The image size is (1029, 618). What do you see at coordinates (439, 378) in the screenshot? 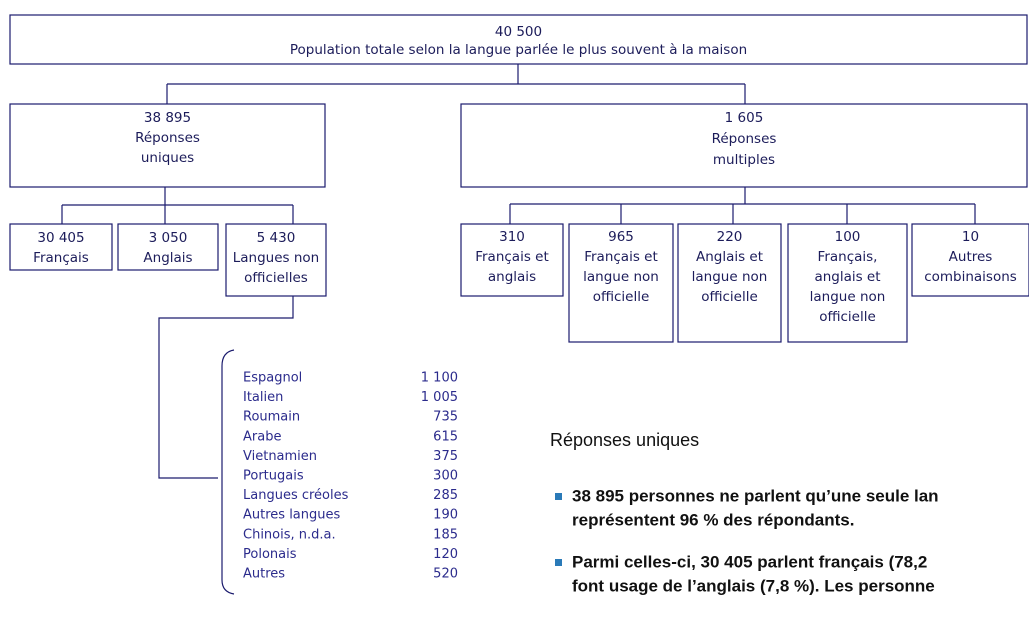
I see `language-count: 1 100` at bounding box center [439, 378].